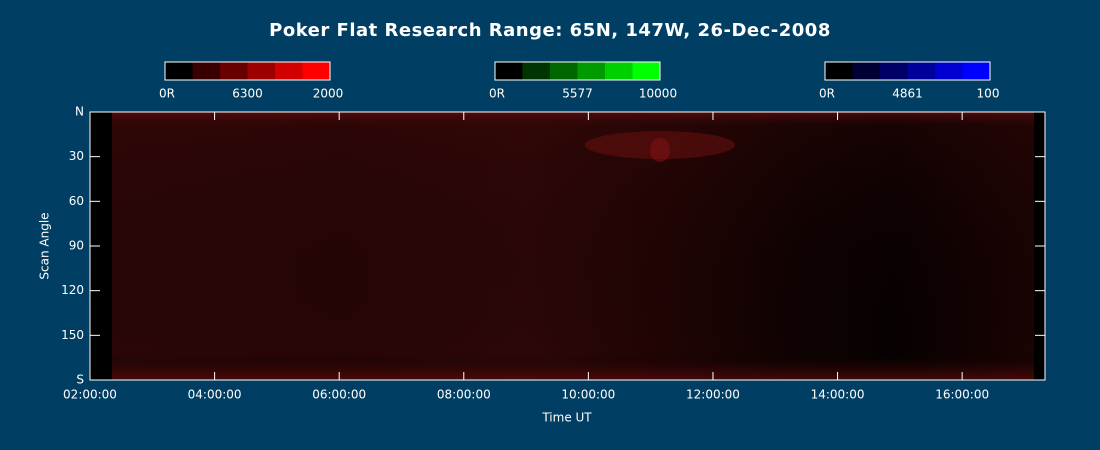 Image resolution: width=1100 pixels, height=450 pixels. What do you see at coordinates (76, 156) in the screenshot?
I see `y-tick-label: 30` at bounding box center [76, 156].